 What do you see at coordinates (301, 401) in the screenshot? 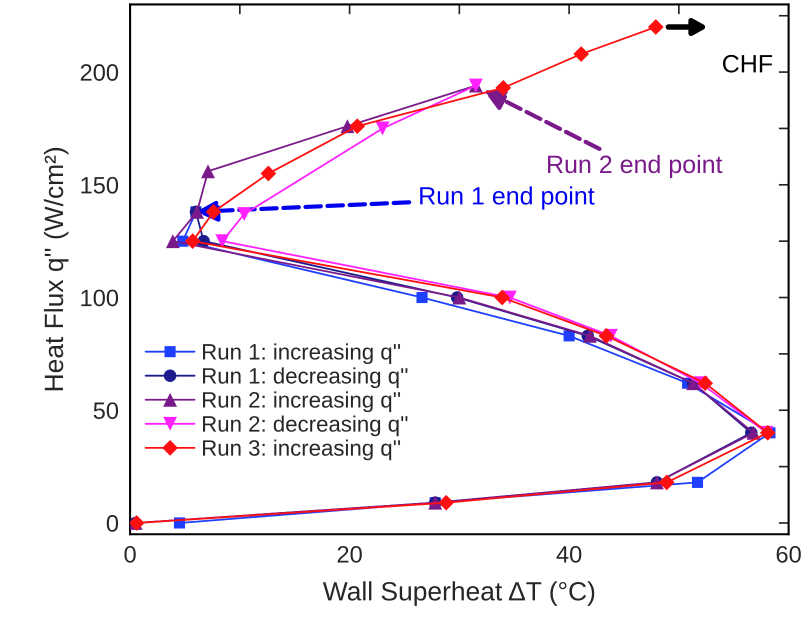
I see `legend-label: Run 2: increasing q''` at bounding box center [301, 401].